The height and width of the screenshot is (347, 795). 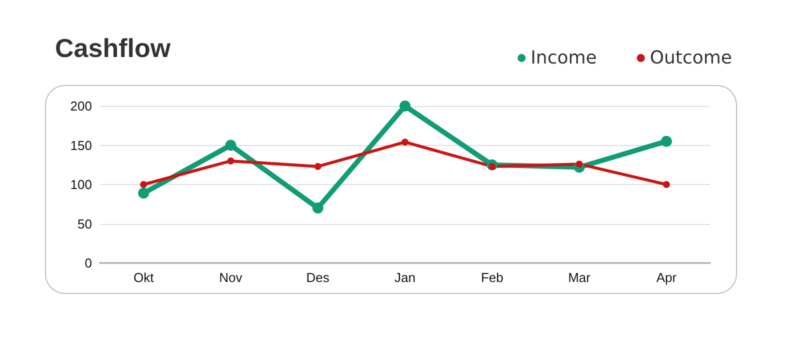 What do you see at coordinates (88, 263) in the screenshot?
I see `y-tick-label: 0` at bounding box center [88, 263].